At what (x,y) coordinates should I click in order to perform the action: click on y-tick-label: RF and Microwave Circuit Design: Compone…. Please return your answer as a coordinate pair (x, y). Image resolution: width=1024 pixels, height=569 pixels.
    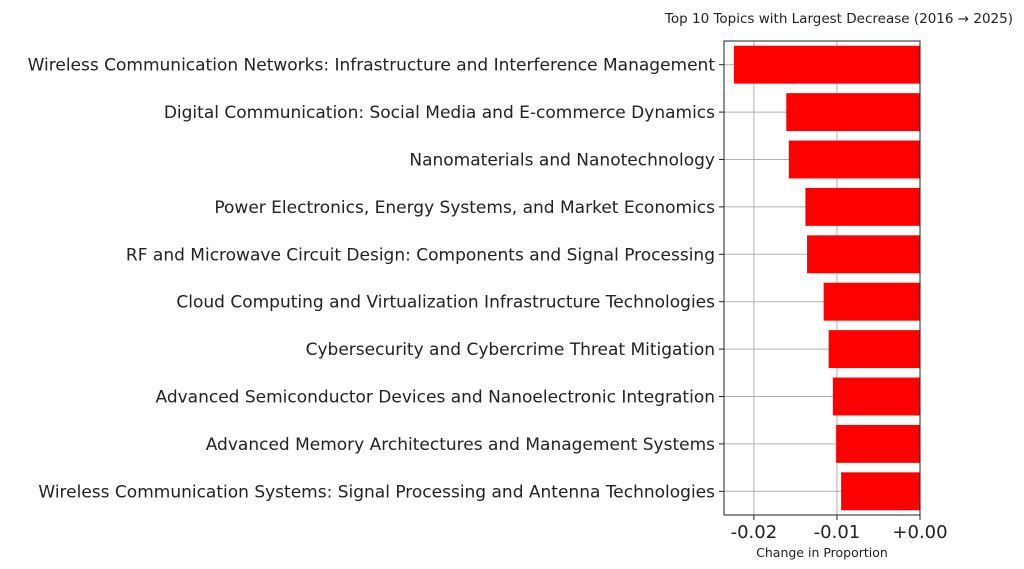
    Looking at the image, I should click on (420, 255).